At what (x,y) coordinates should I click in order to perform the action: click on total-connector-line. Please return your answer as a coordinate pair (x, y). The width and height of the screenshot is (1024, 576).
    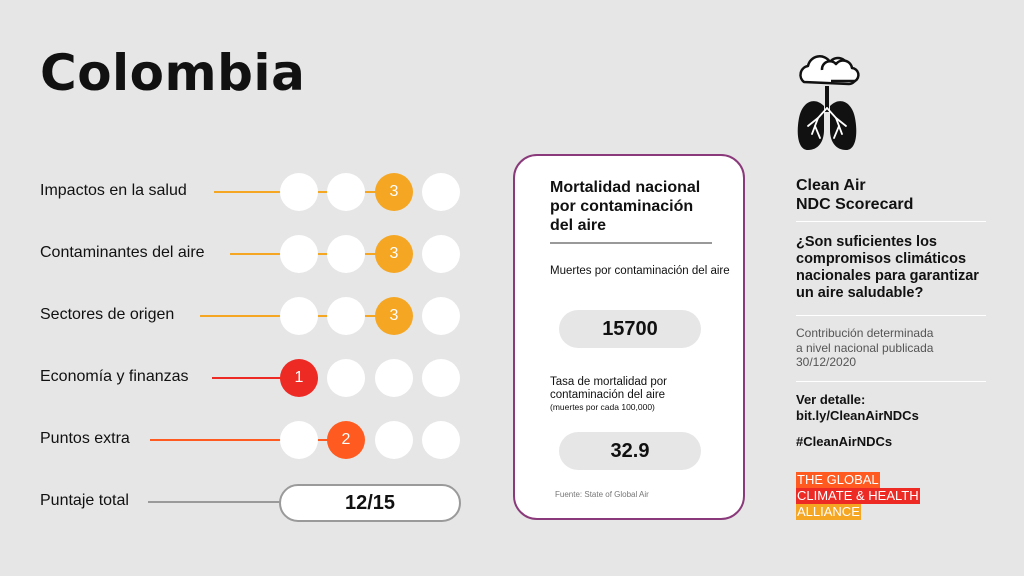
    Looking at the image, I should click on (214, 502).